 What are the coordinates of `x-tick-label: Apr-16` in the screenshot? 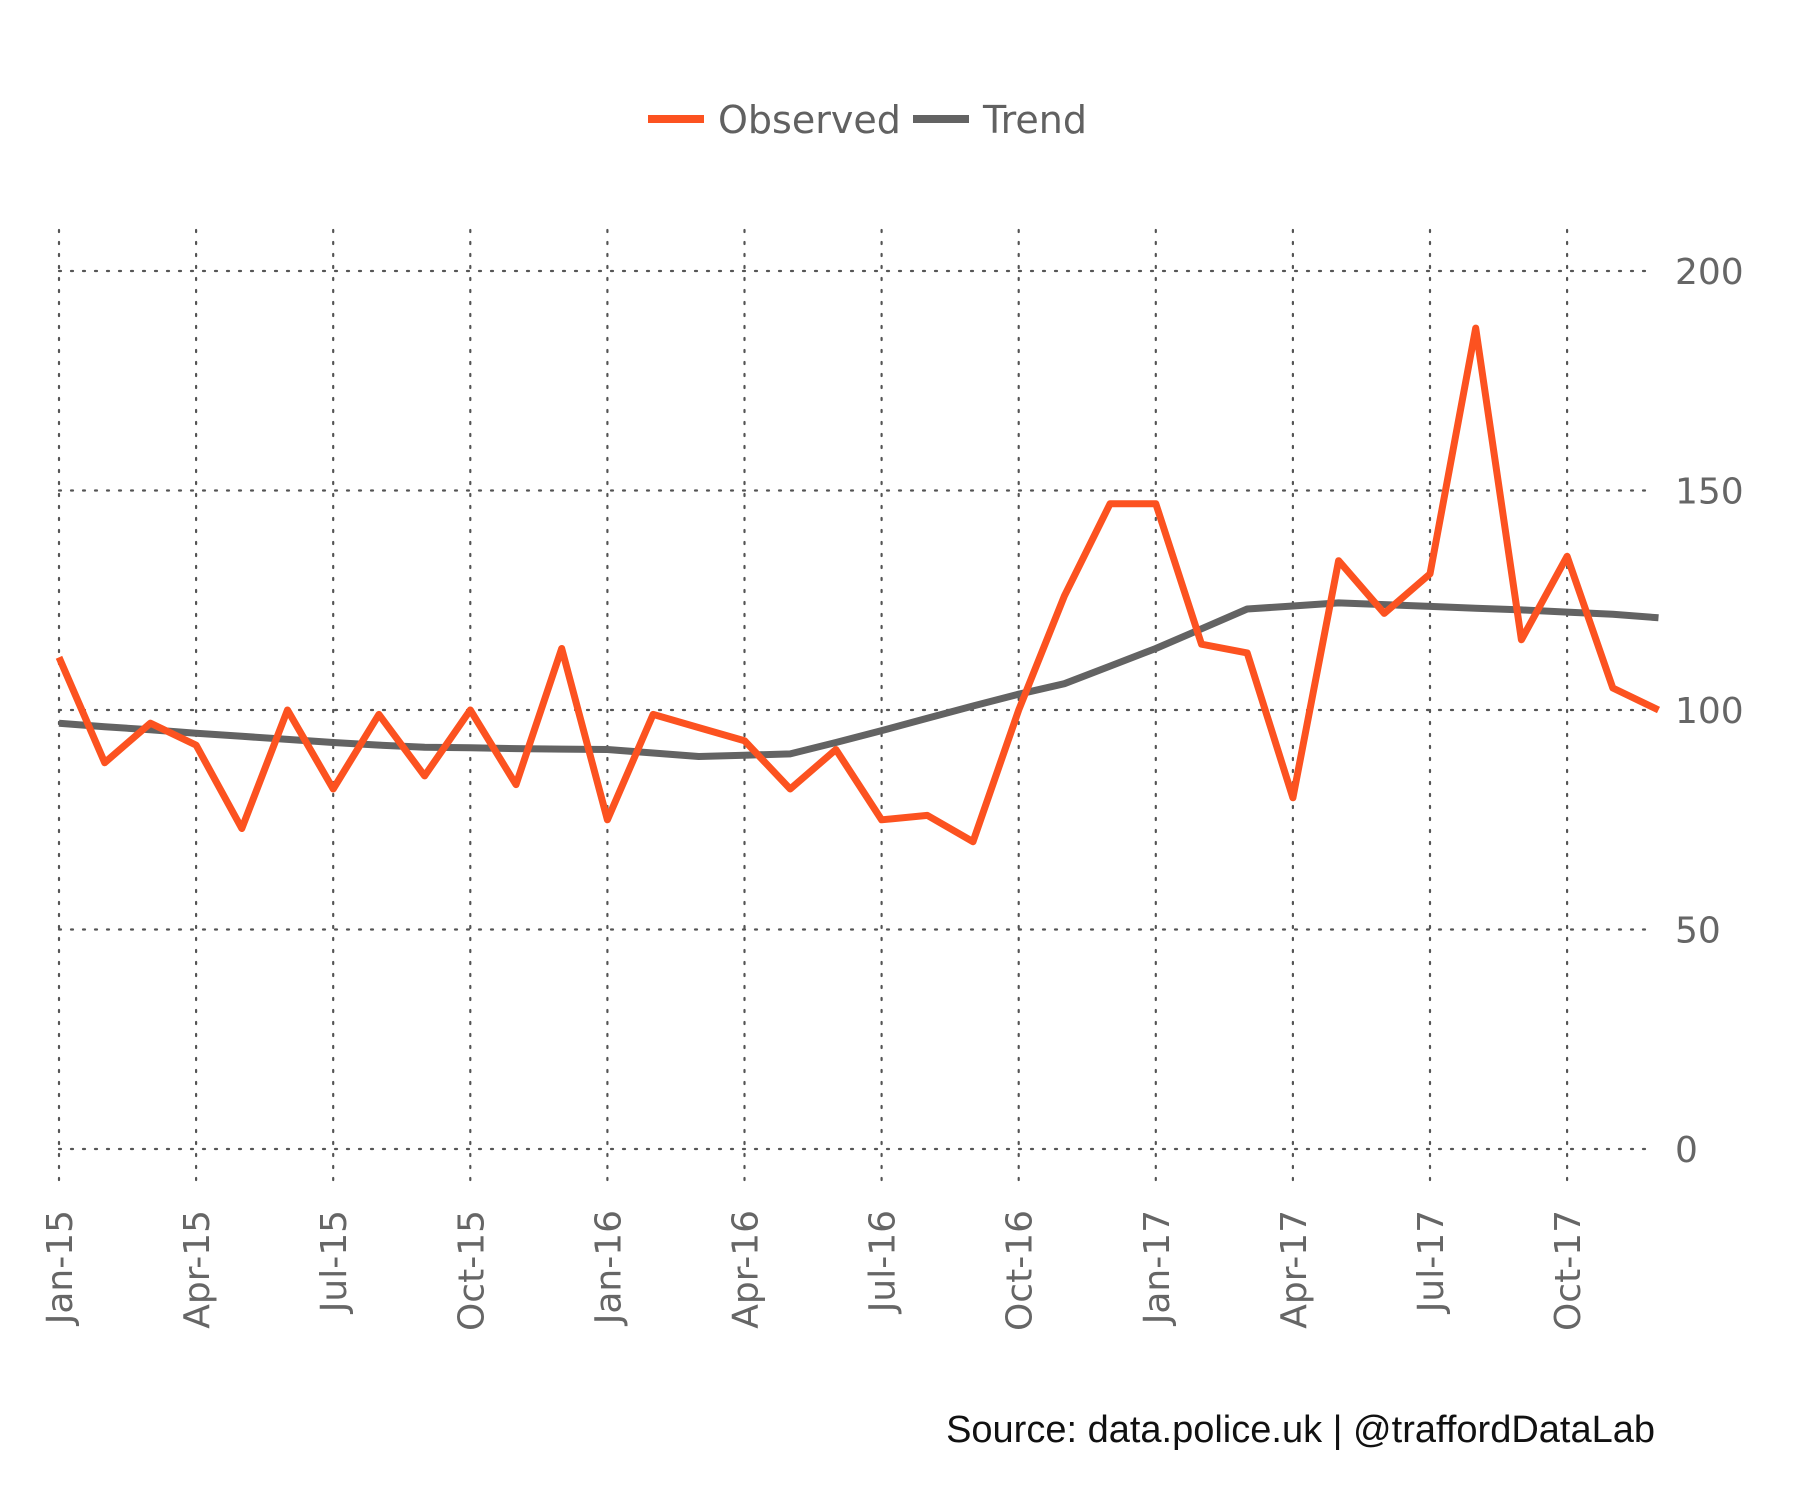 It's located at (746, 1269).